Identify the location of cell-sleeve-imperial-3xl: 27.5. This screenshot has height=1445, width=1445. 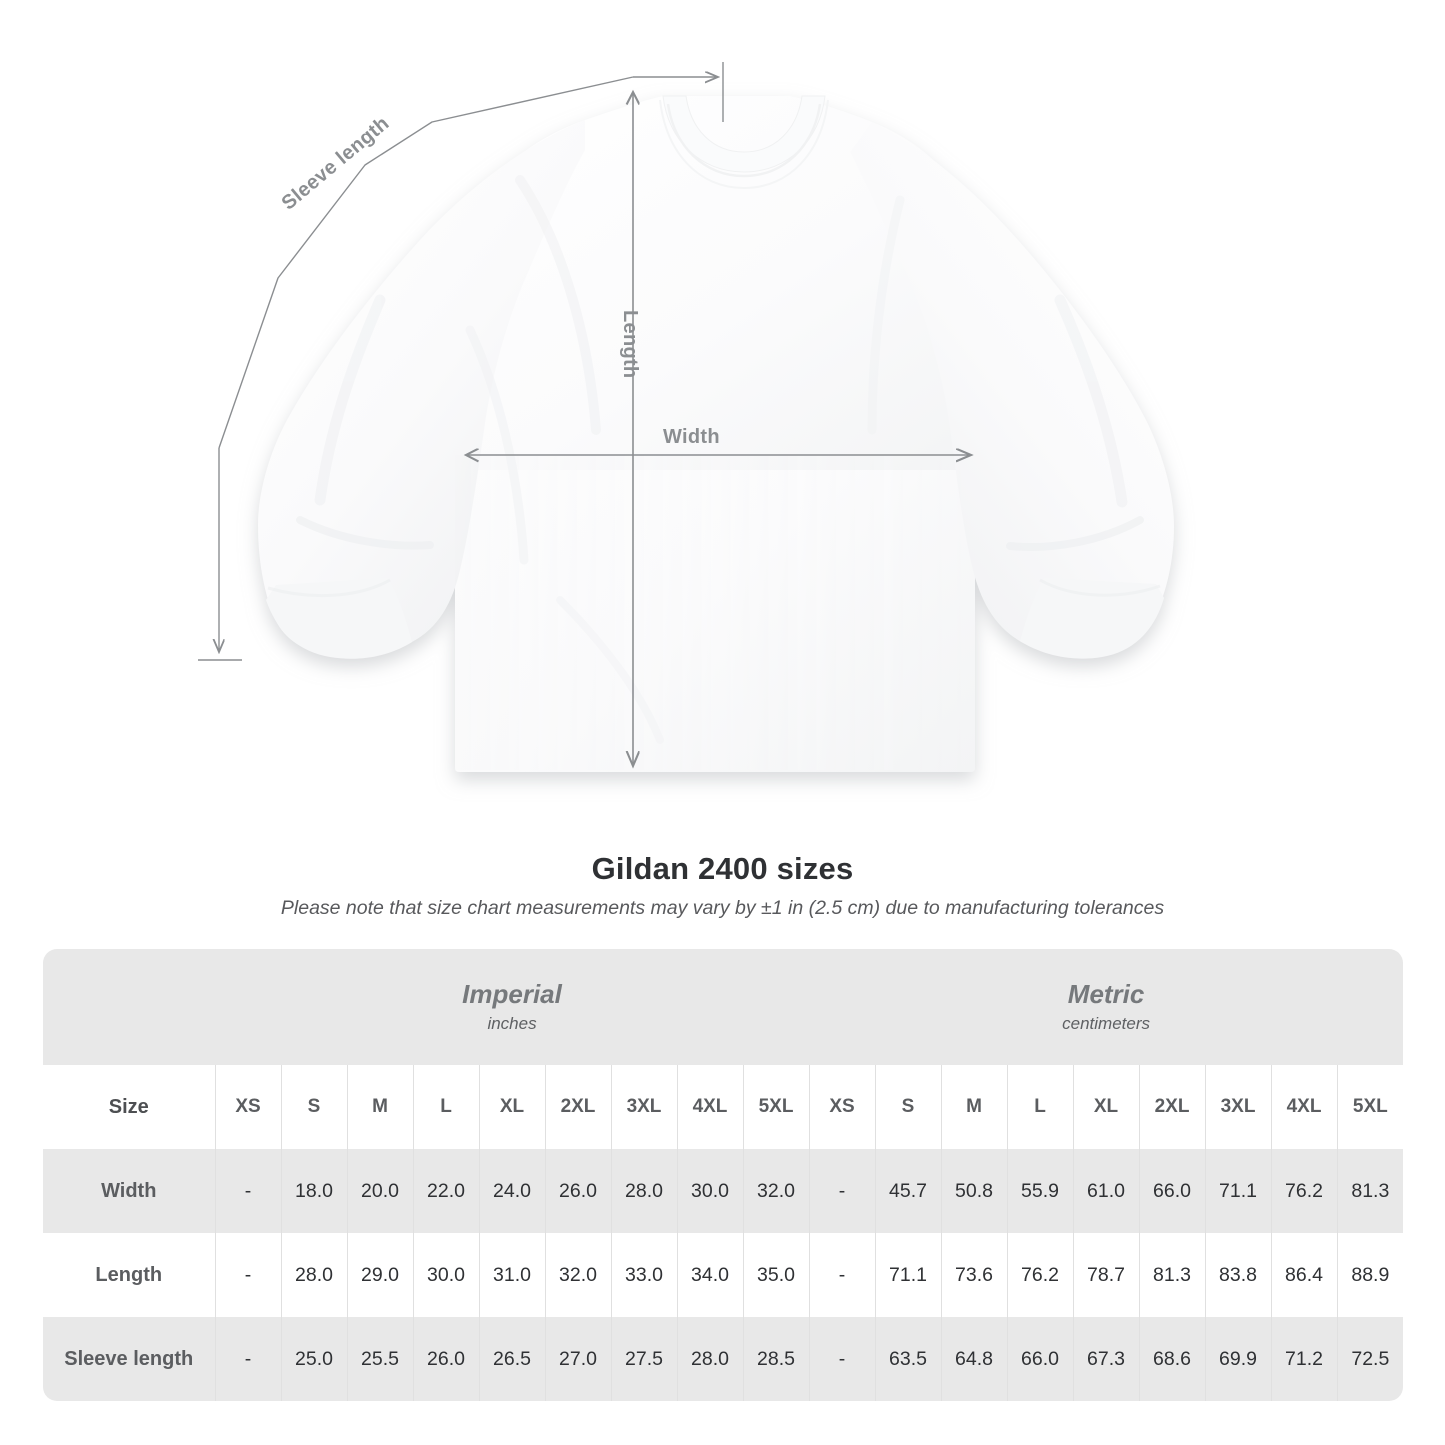
(644, 1359).